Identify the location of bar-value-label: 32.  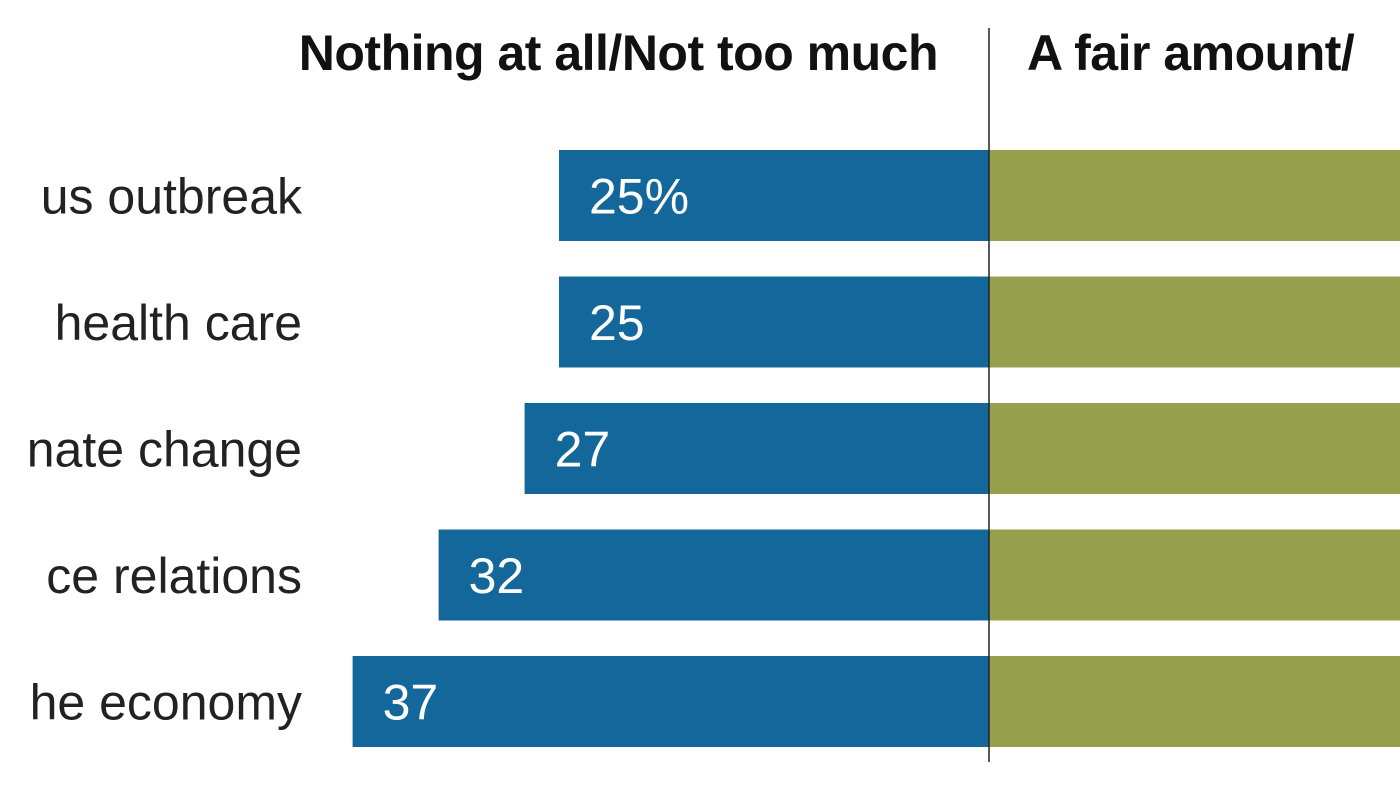
(497, 576).